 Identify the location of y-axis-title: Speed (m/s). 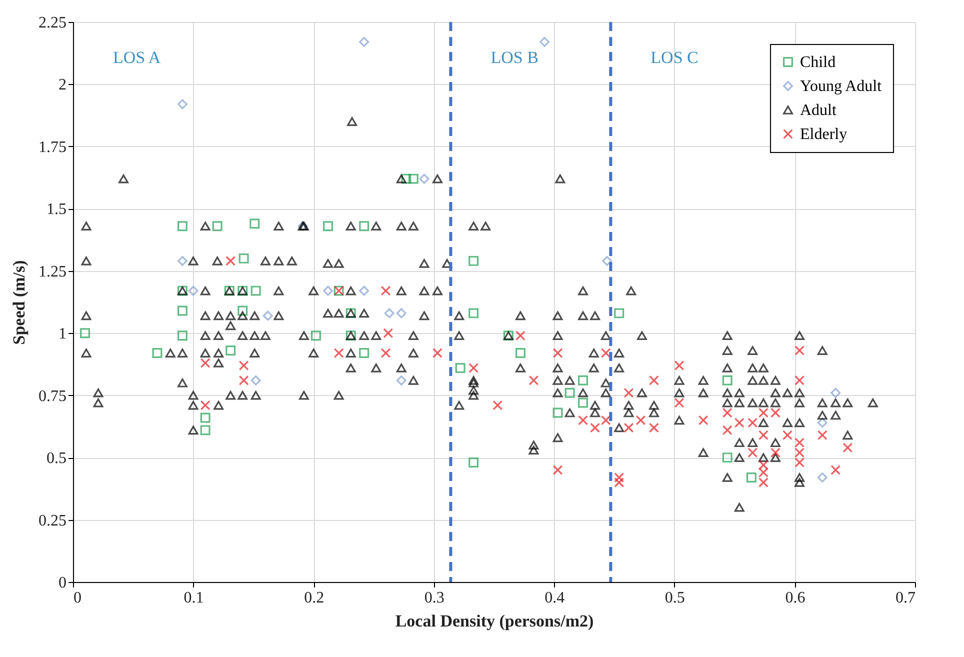
(19, 302).